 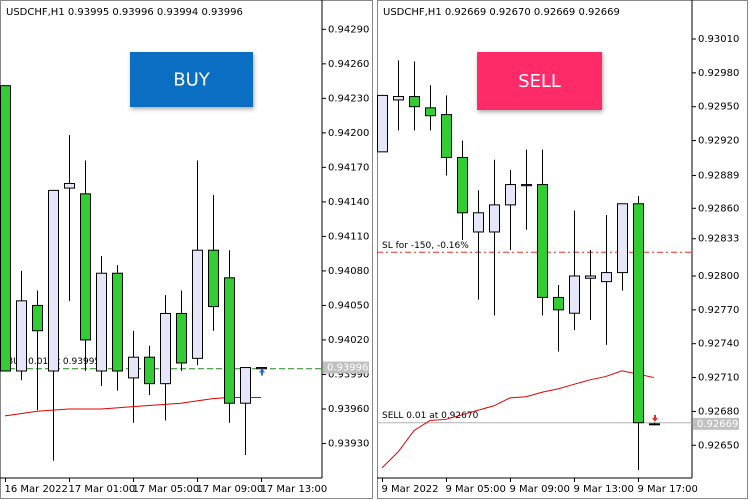 I want to click on y-tick-label: 0.92833, so click(x=718, y=239).